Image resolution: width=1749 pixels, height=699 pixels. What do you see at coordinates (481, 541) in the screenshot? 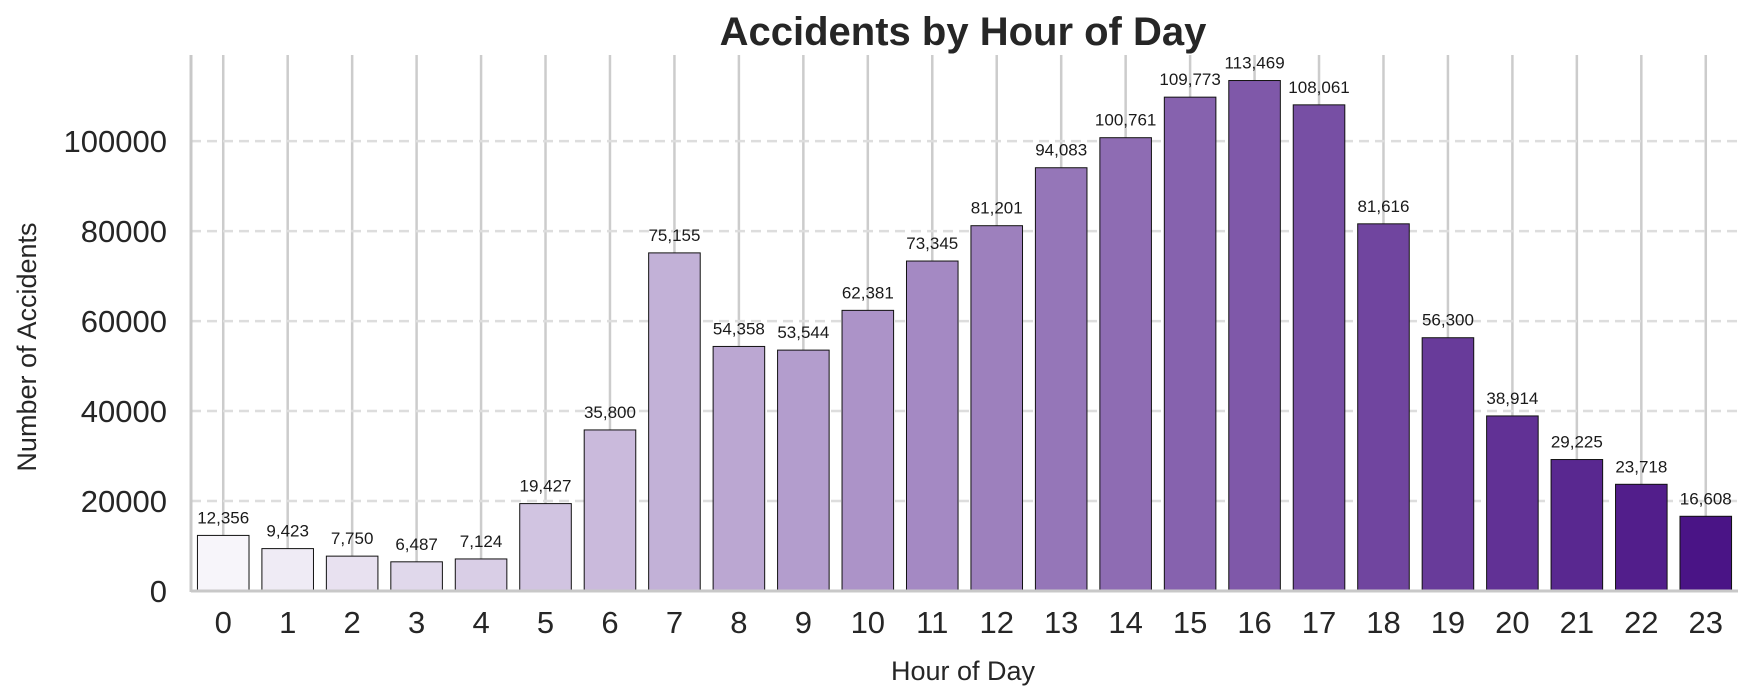
I see `data-label-hour-4: 7,124` at bounding box center [481, 541].